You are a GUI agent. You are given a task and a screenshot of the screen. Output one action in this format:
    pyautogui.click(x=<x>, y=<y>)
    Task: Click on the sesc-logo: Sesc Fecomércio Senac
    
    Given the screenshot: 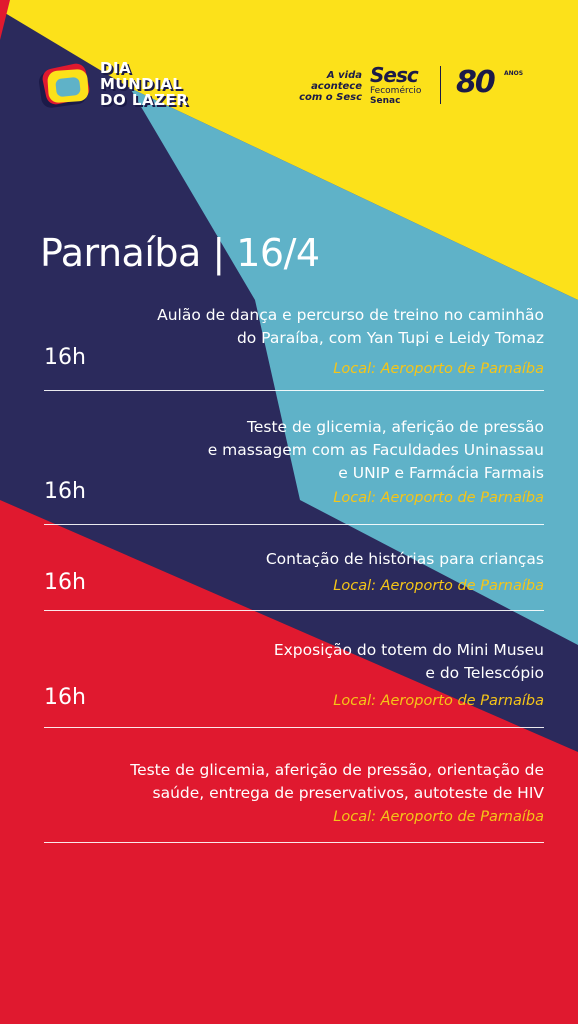 What is the action you would take?
    pyautogui.click(x=400, y=85)
    